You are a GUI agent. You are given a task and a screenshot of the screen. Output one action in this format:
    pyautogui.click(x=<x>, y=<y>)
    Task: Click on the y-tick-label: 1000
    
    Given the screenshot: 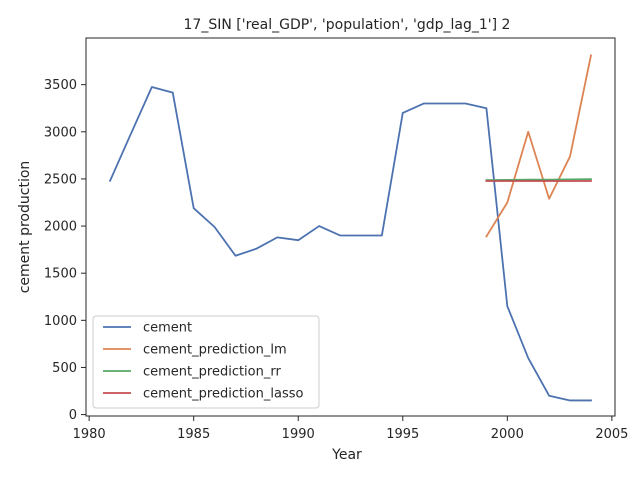 What is the action you would take?
    pyautogui.click(x=60, y=321)
    